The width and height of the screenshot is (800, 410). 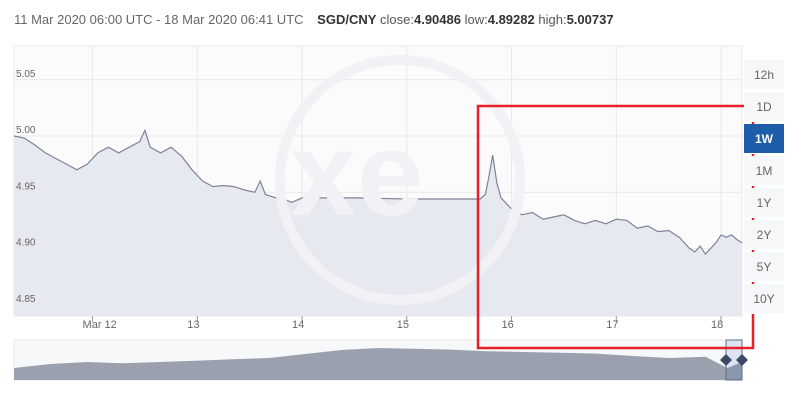 What do you see at coordinates (552, 19) in the screenshot?
I see `high-label: high:` at bounding box center [552, 19].